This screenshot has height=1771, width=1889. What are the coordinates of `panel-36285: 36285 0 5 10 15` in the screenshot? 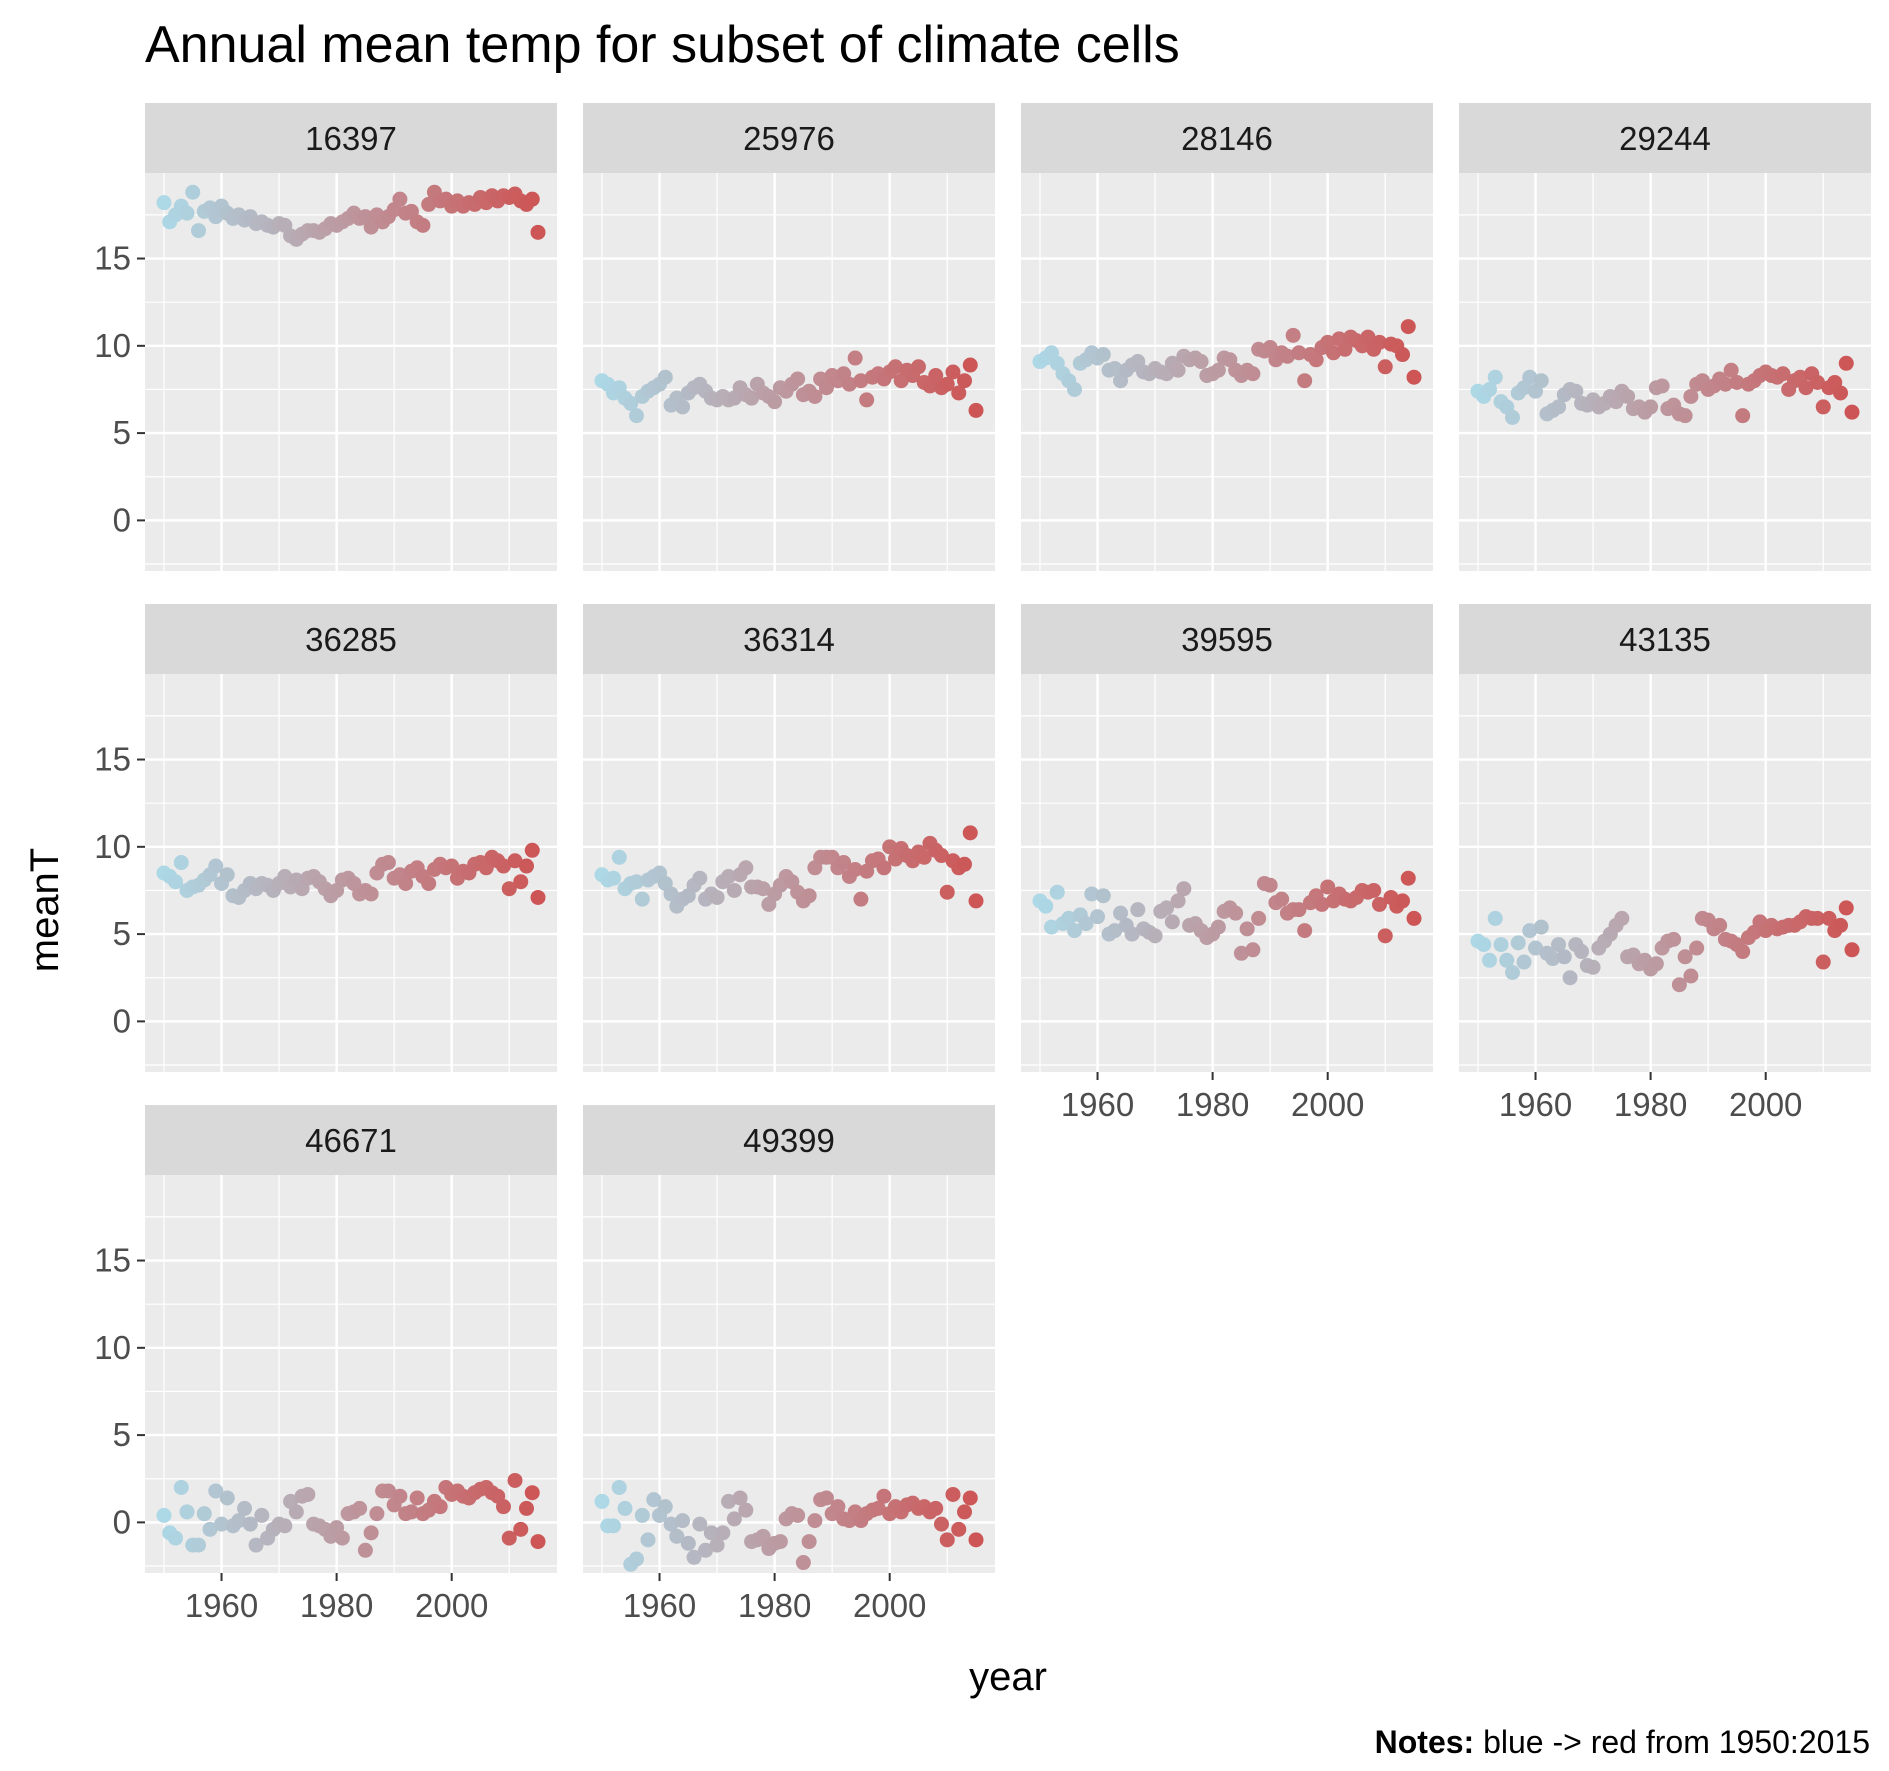 It's located at (325, 838).